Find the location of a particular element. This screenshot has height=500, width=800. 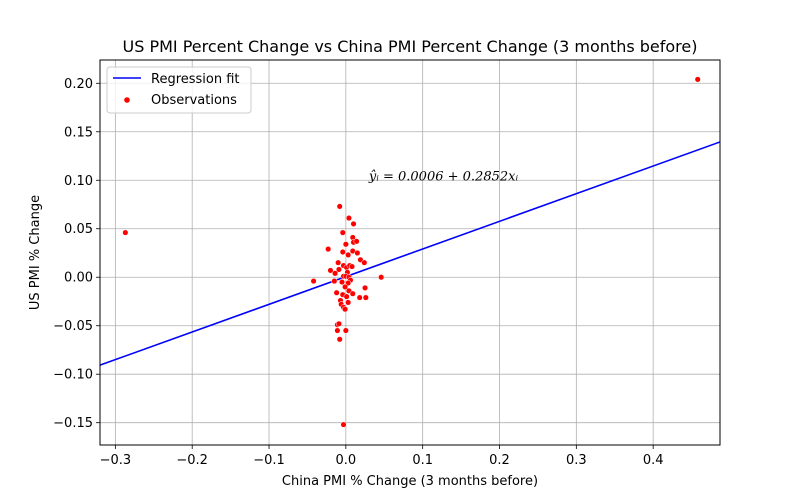

legend-regression-label: Regression fit is located at coordinates (195, 79).